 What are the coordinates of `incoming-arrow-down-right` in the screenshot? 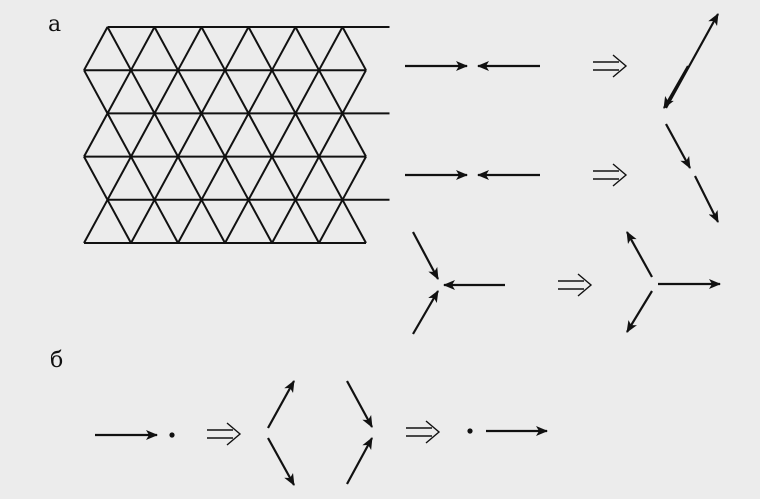 It's located at (359, 404).